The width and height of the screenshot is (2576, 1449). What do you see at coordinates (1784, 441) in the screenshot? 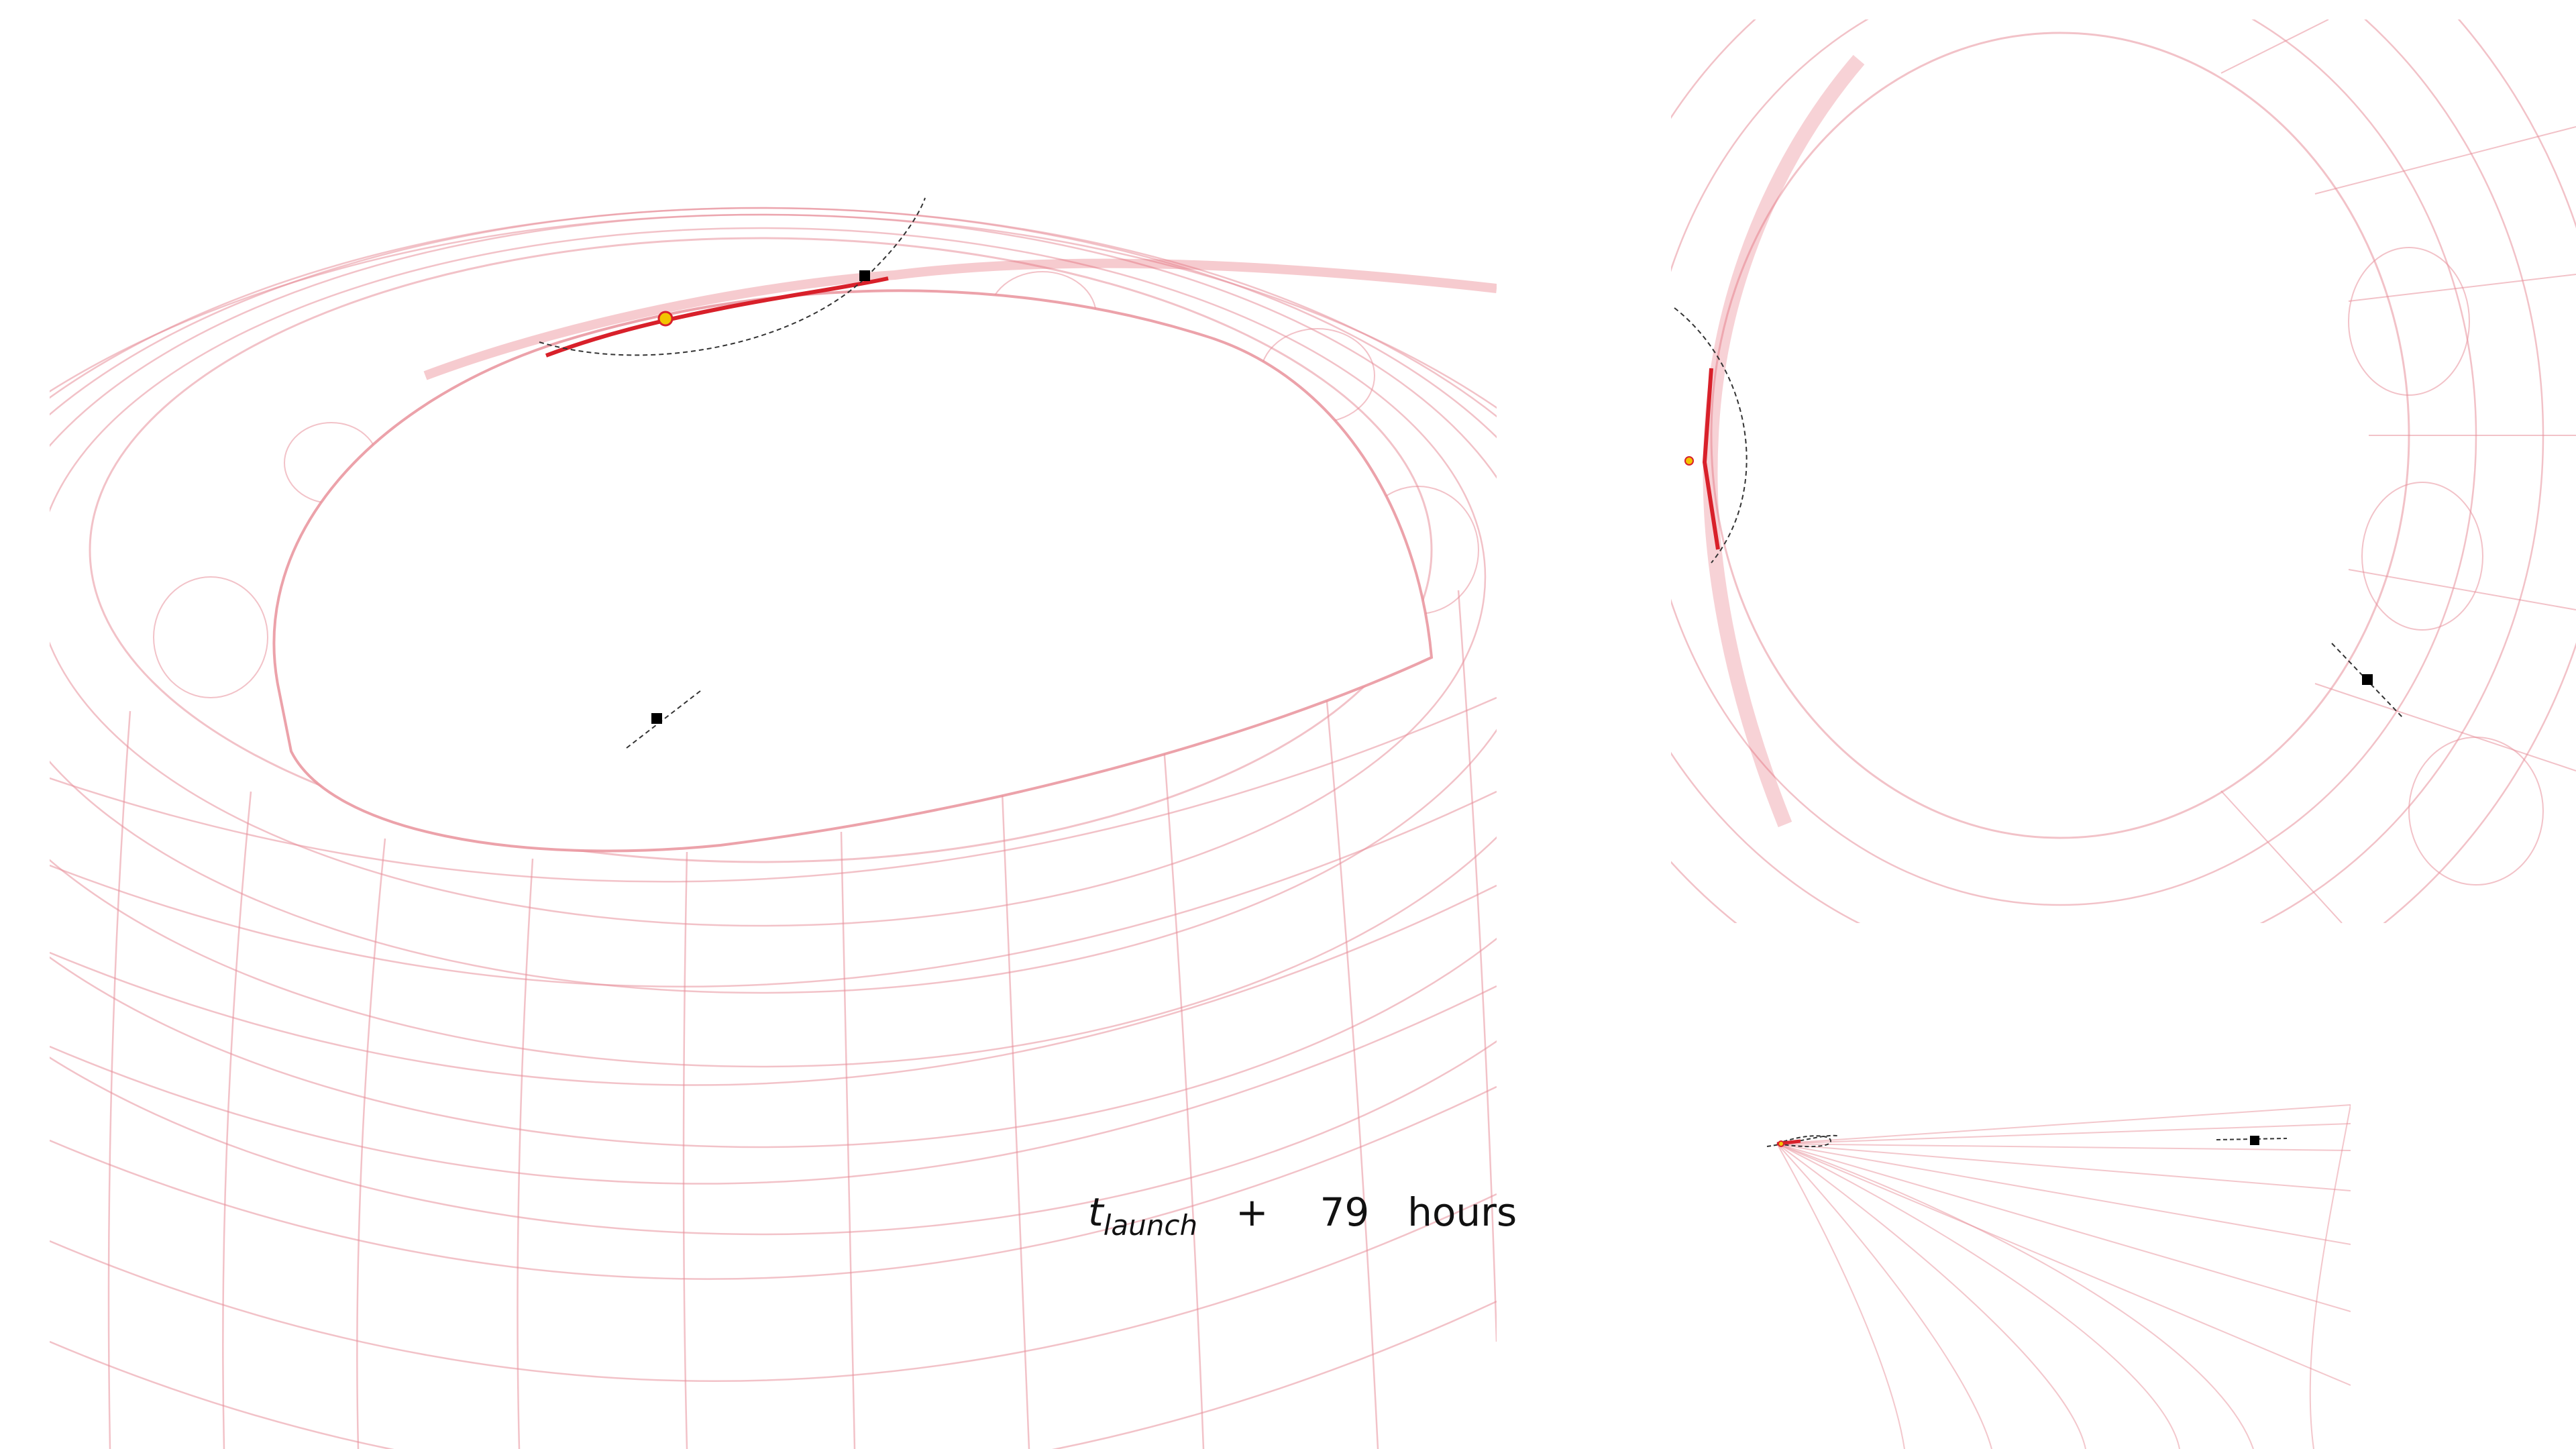
I see `top-band` at bounding box center [1784, 441].